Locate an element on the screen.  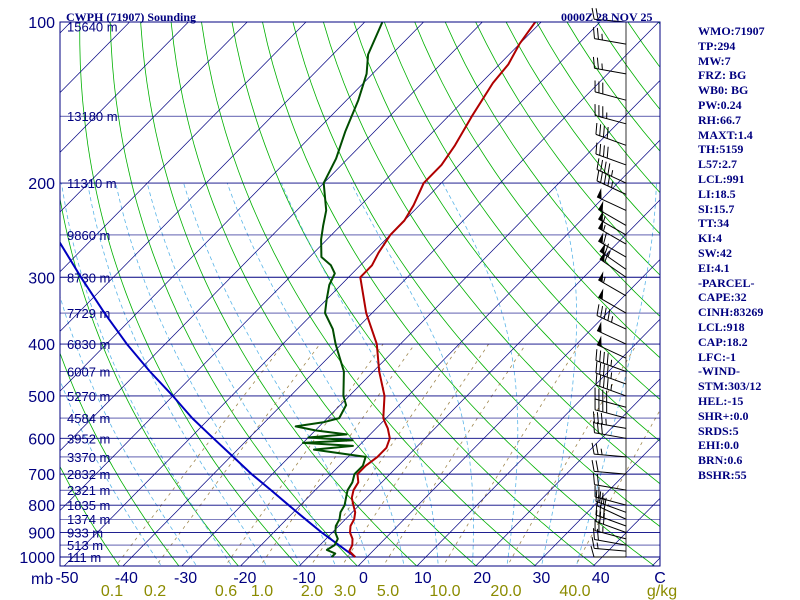
index-item: MW:7 is located at coordinates (714, 60).